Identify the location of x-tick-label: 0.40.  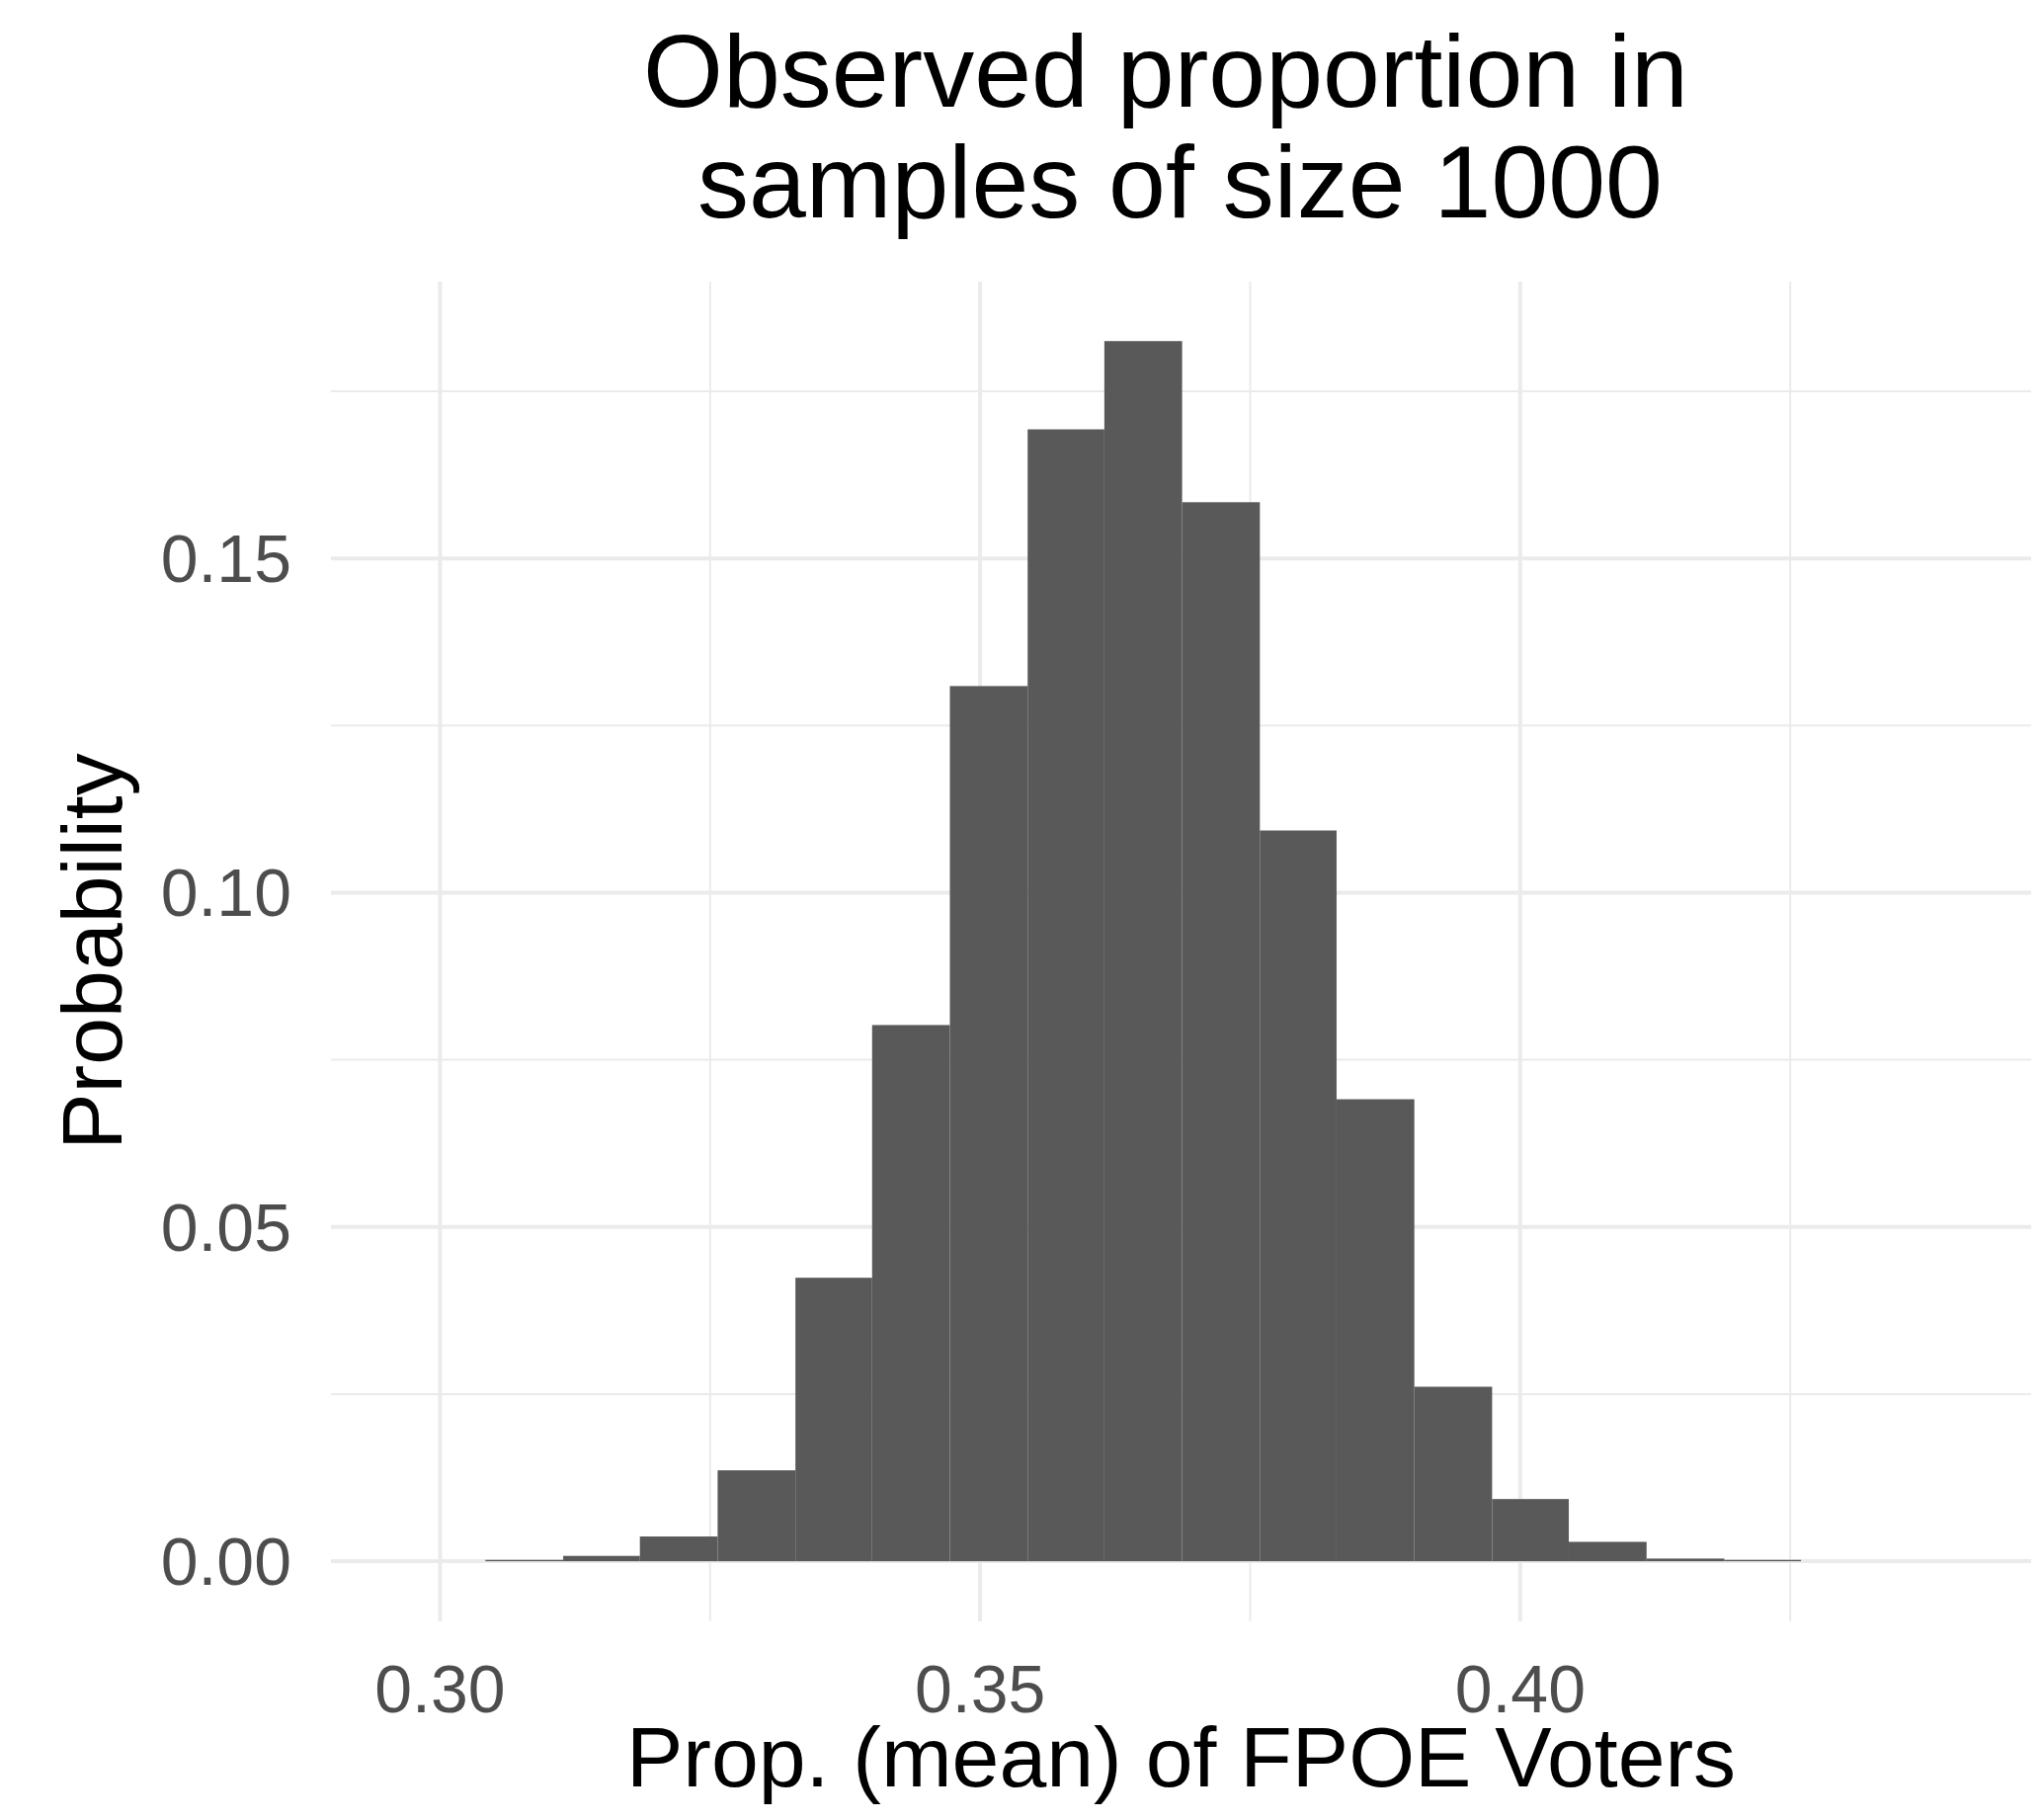
(1520, 1688).